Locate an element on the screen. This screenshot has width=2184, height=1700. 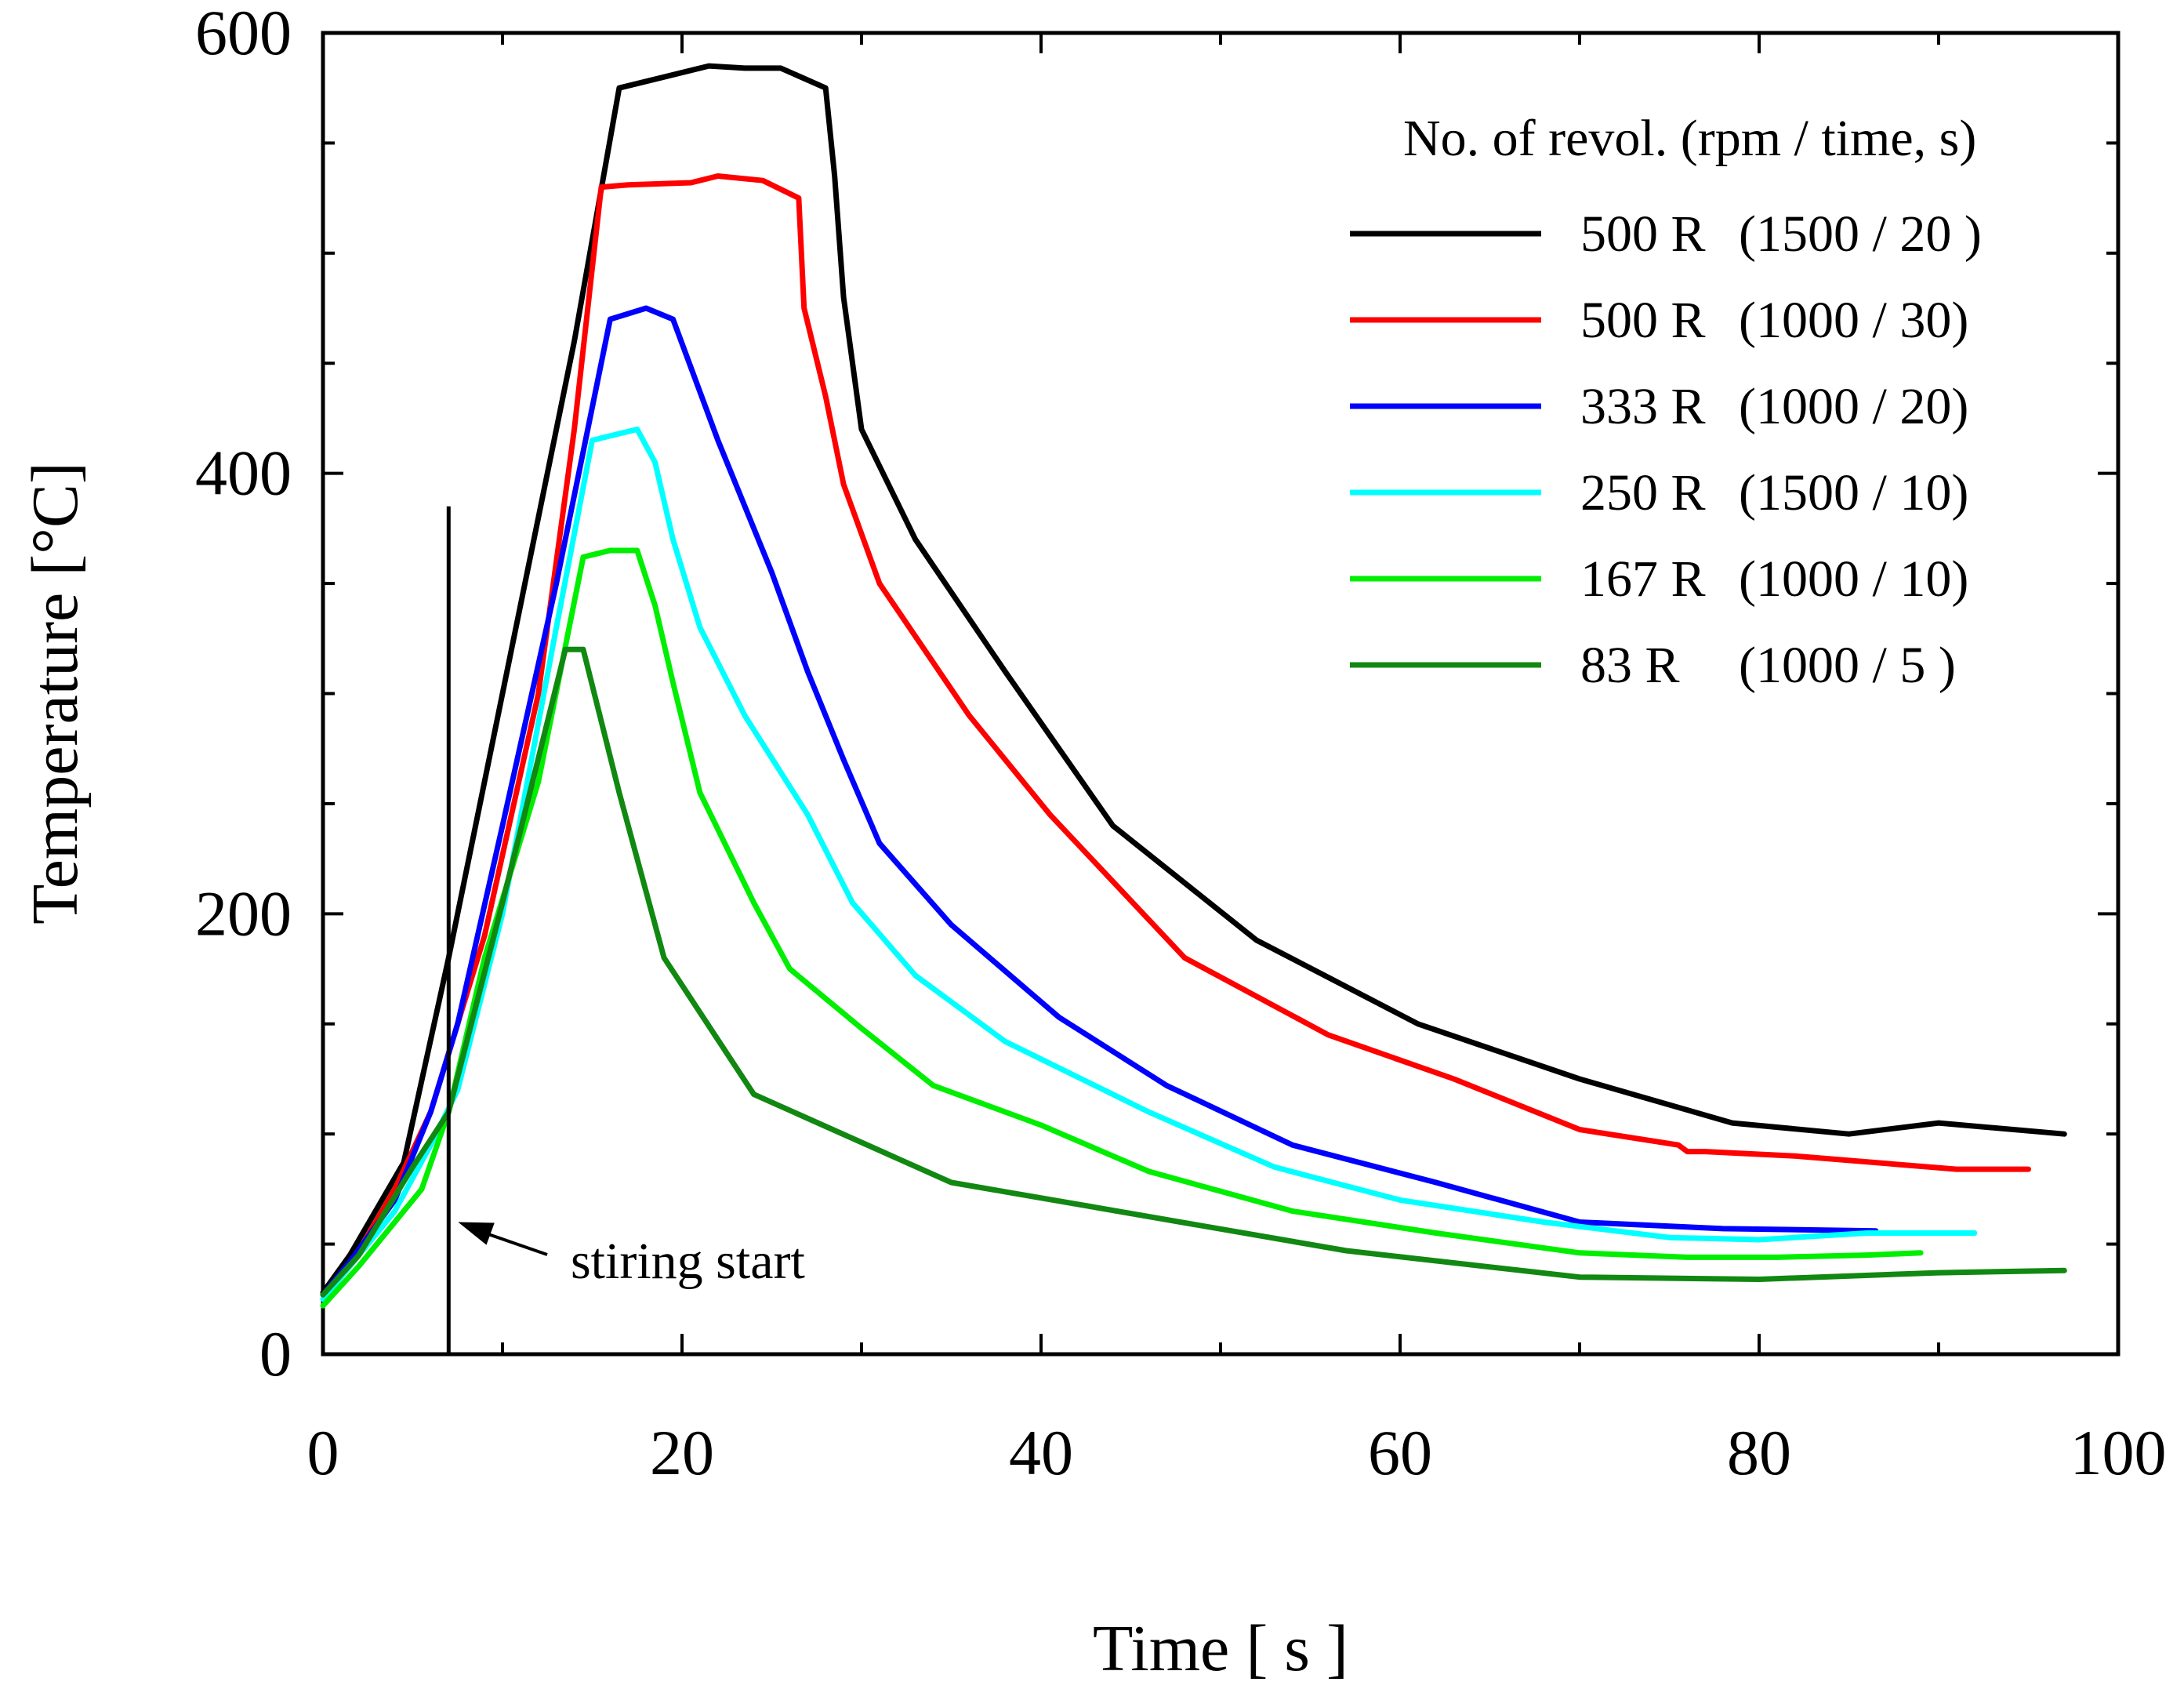
x-tick-label: 80 is located at coordinates (1759, 1453).